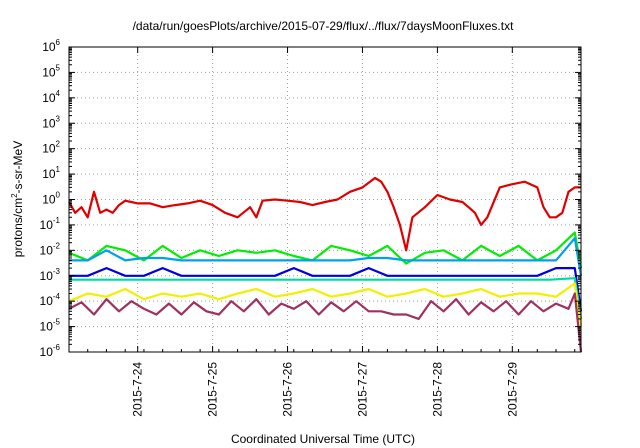  I want to click on y-axis-label-rest: -s-sr-MeV, so click(18, 167).